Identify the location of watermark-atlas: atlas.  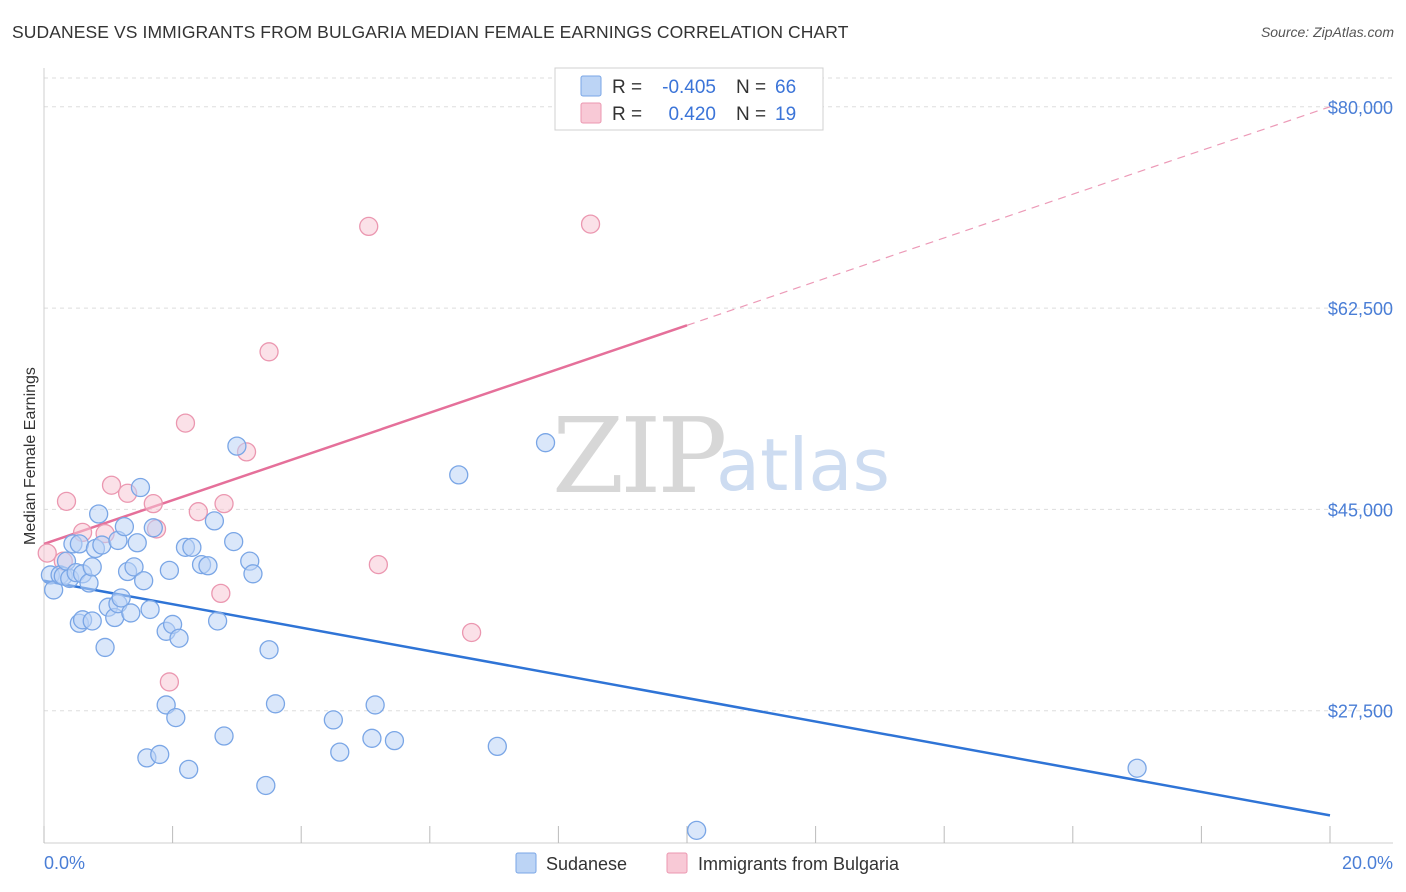
(803, 465).